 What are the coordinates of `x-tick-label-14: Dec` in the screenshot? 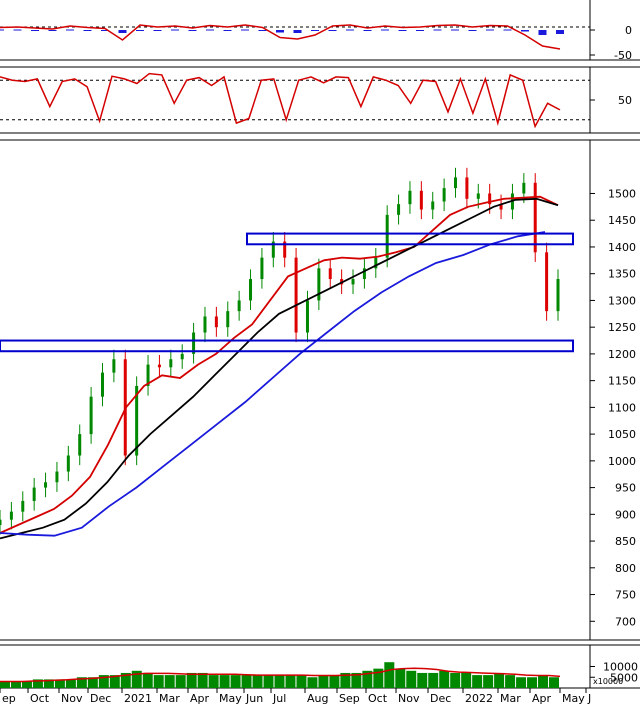 It's located at (440, 698).